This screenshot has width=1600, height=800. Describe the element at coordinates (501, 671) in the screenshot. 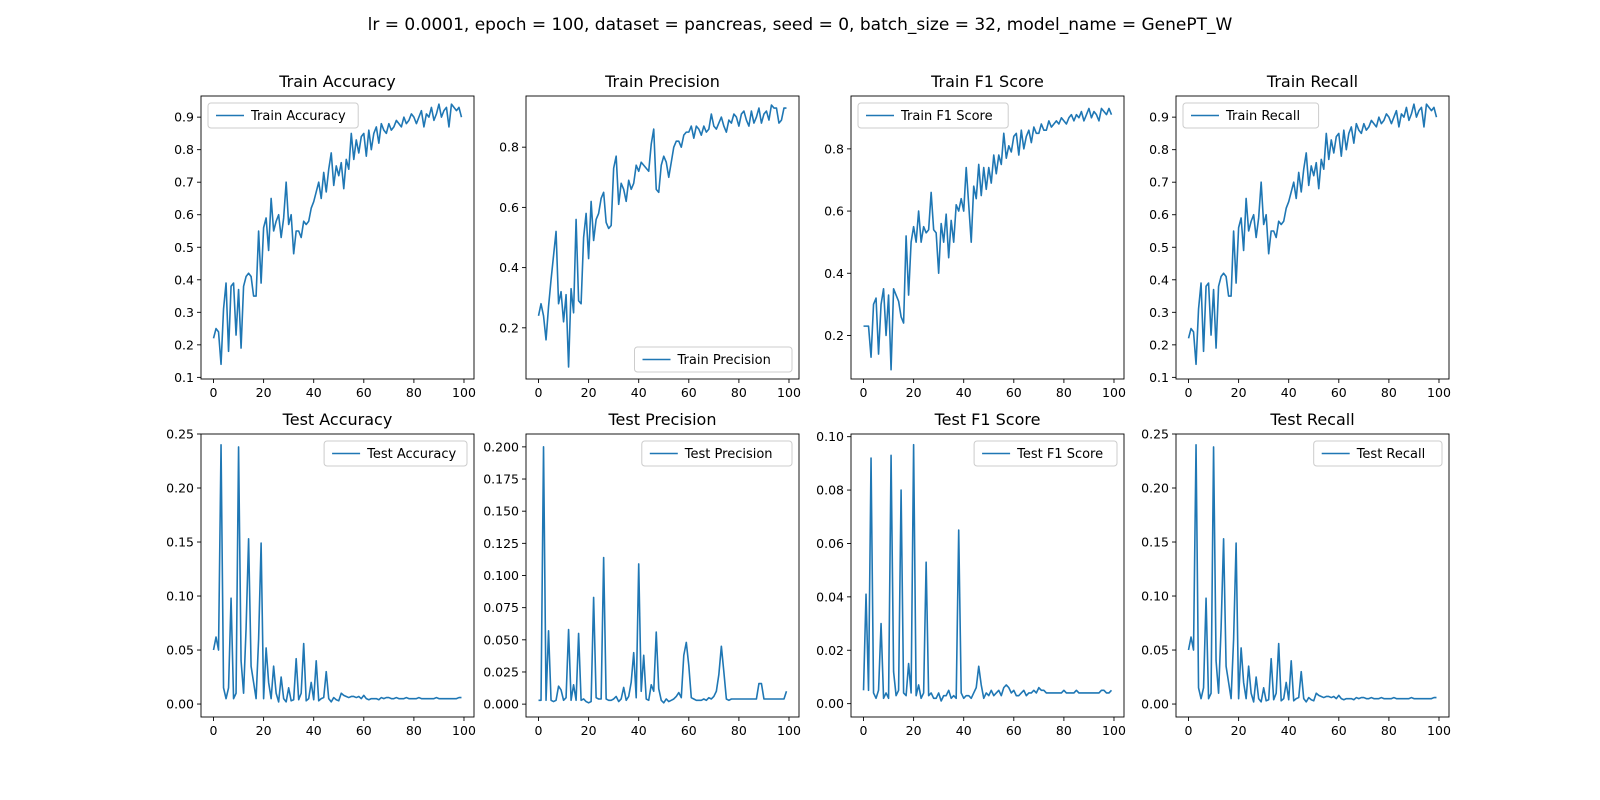

I see `y-tick-label: 0.025` at that location.